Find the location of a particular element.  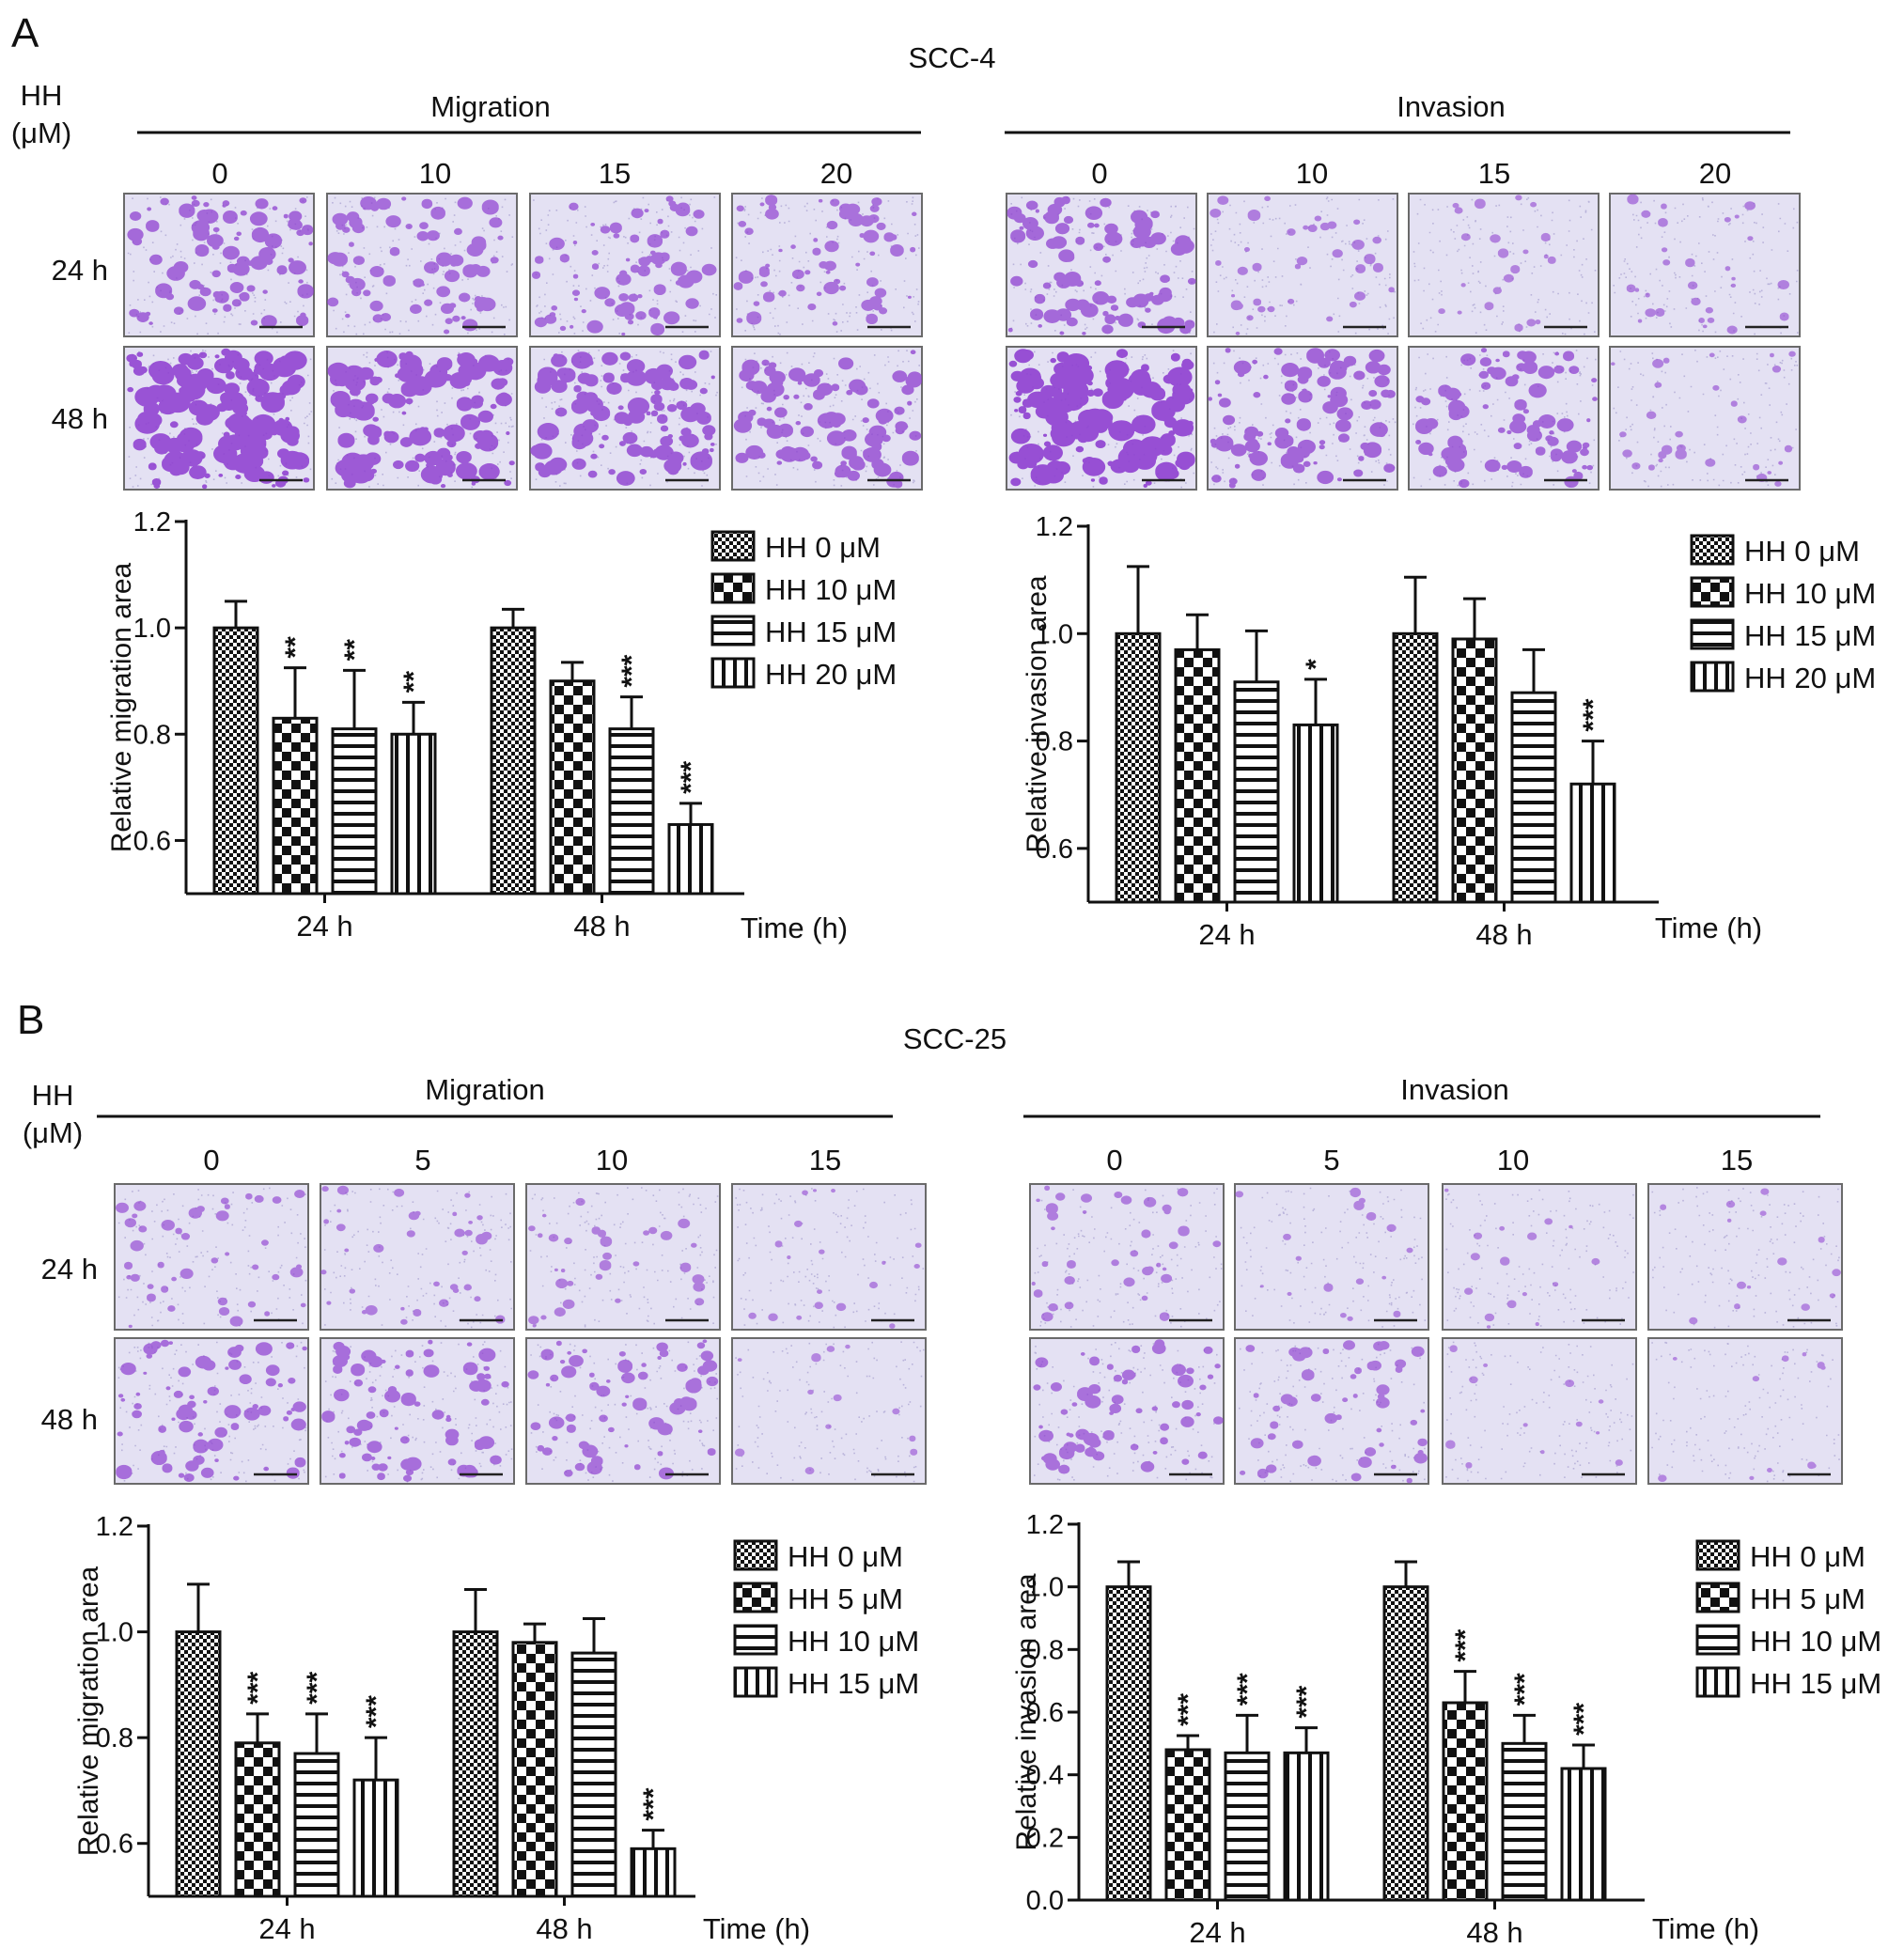

concentration-label: 0 is located at coordinates (1099, 173).